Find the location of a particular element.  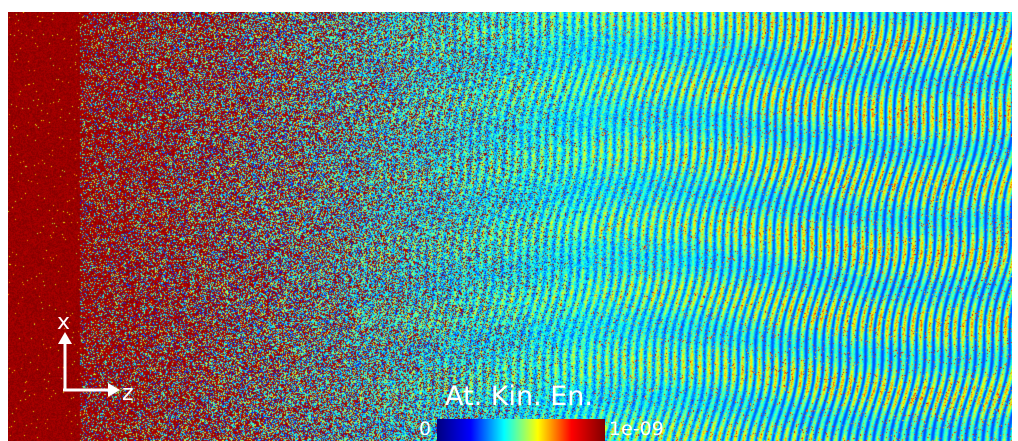

colorbar-title: At. Kin. En. is located at coordinates (519, 396).